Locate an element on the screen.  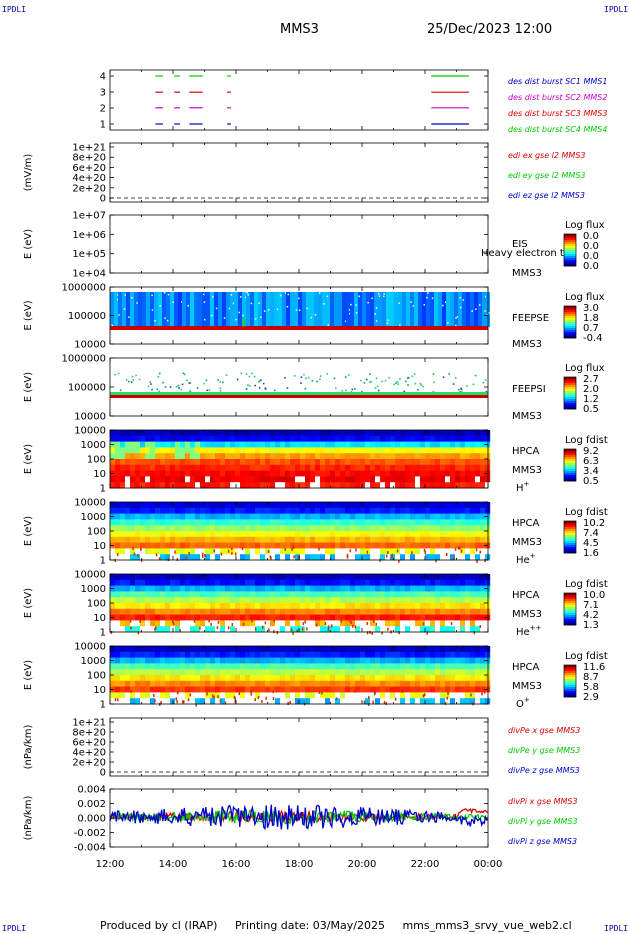
colorbar-frame is located at coordinates (570, 250).